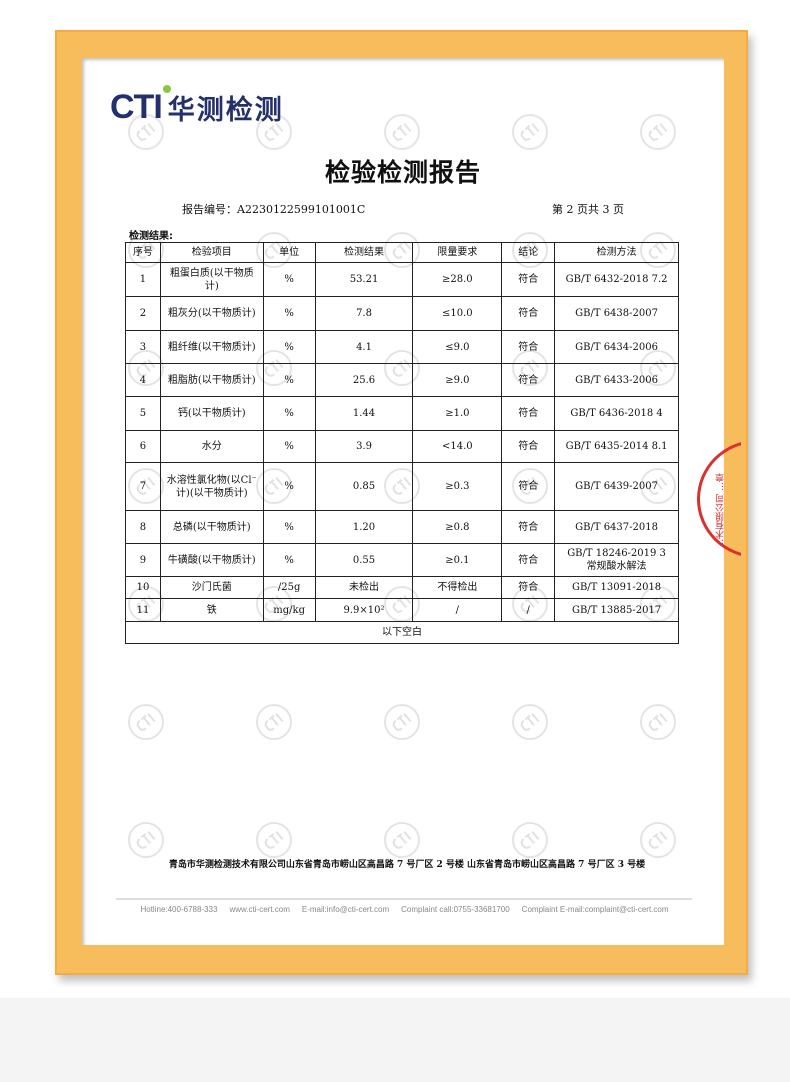 The height and width of the screenshot is (1082, 790). I want to click on table-cell: 0.55, so click(364, 560).